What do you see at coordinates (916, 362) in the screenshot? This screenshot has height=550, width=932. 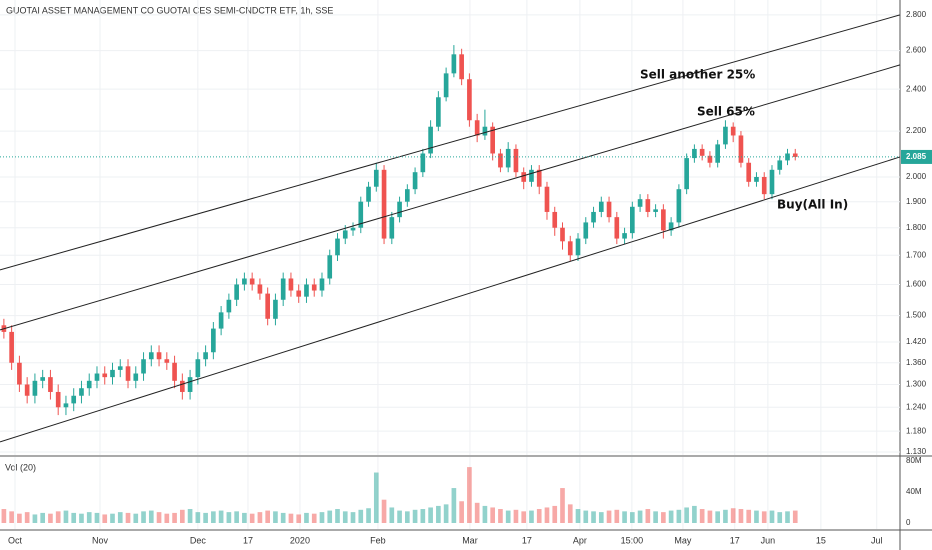 I see `y-tick-label: 1.360` at bounding box center [916, 362].